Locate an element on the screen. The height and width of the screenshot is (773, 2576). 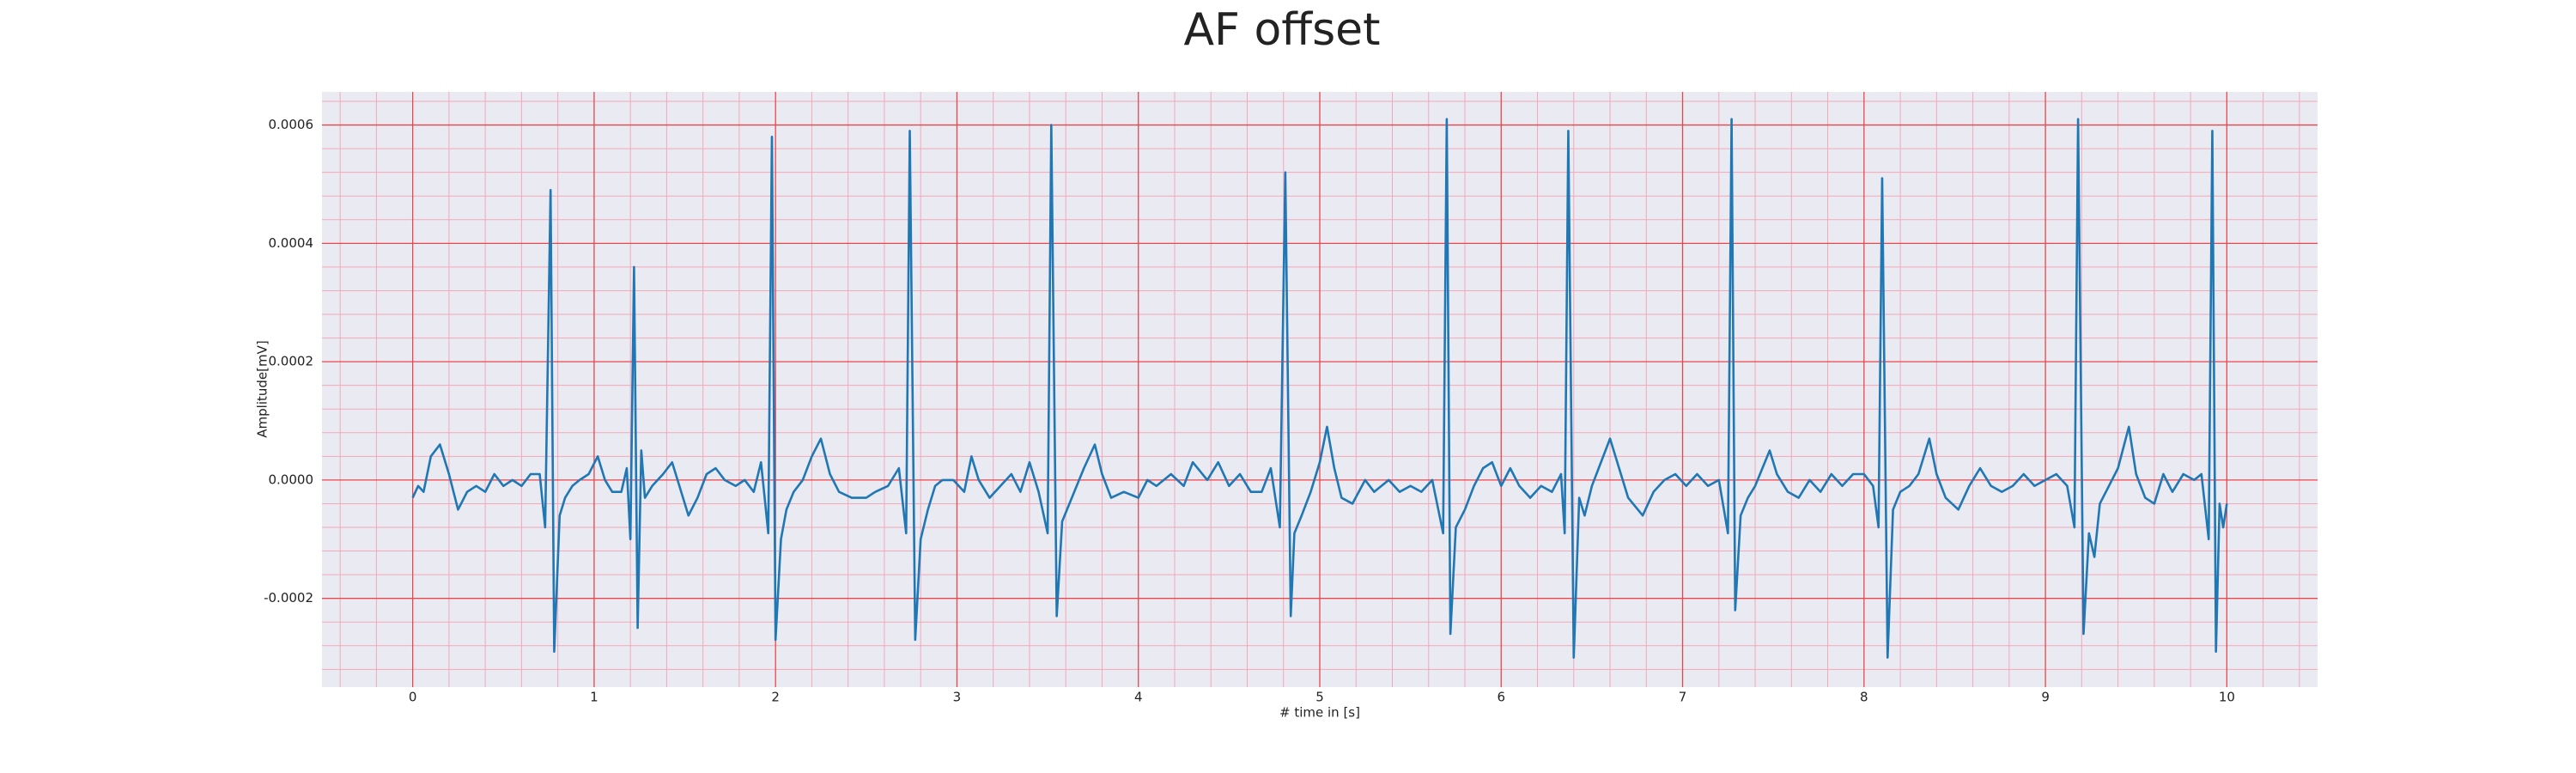
x-tick-label: 5 is located at coordinates (1319, 697).